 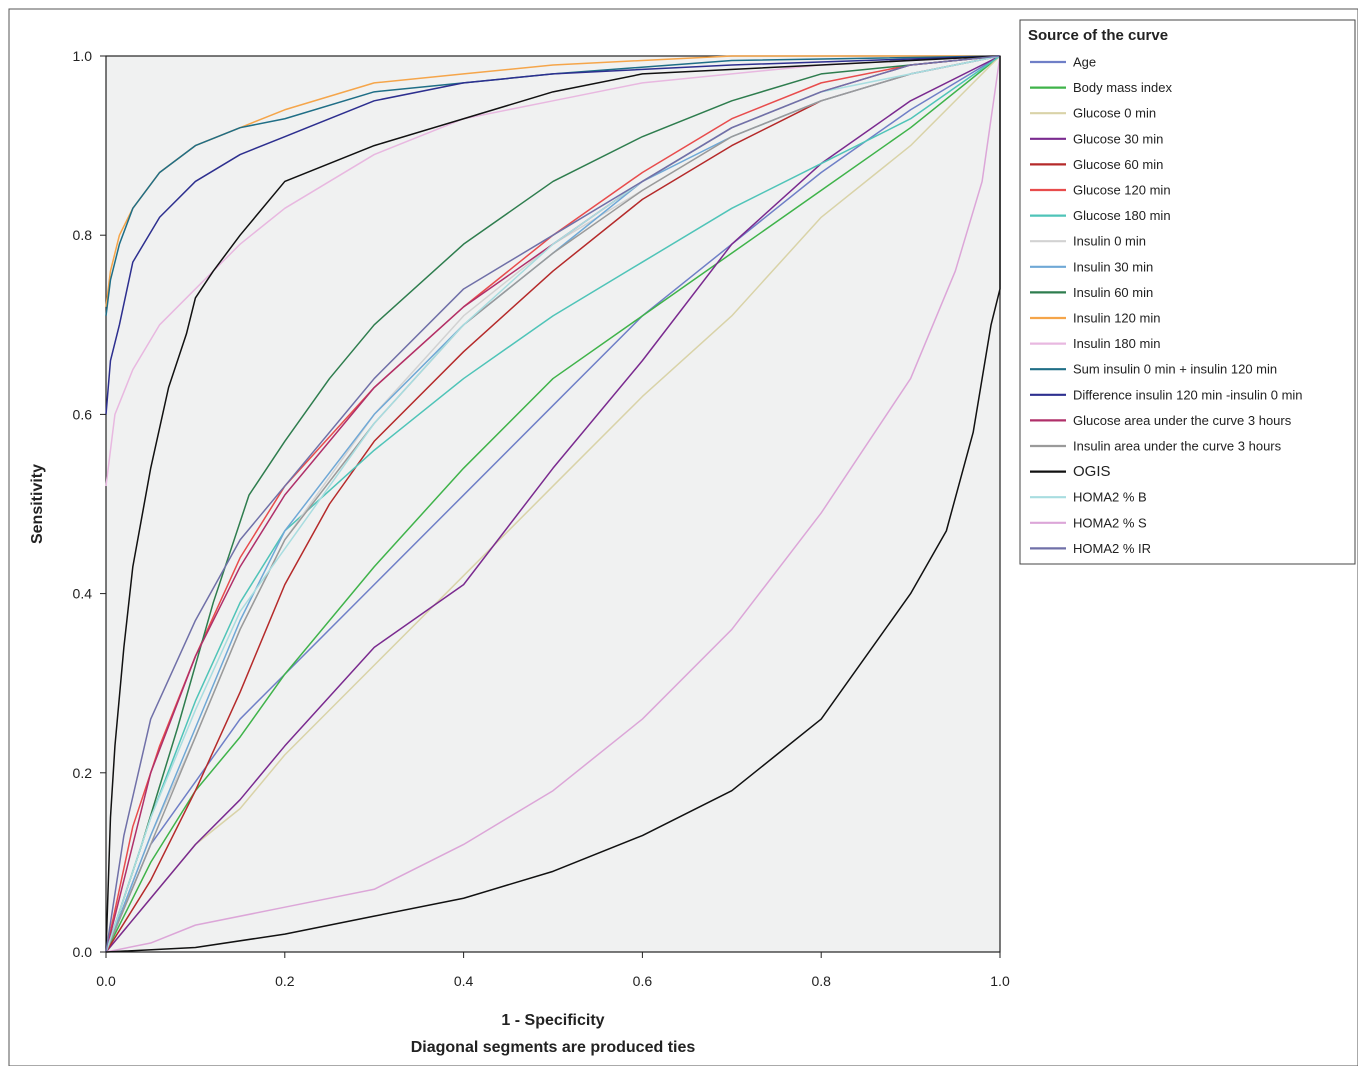 What do you see at coordinates (83, 235) in the screenshot?
I see `y-tick-label: 0.8` at bounding box center [83, 235].